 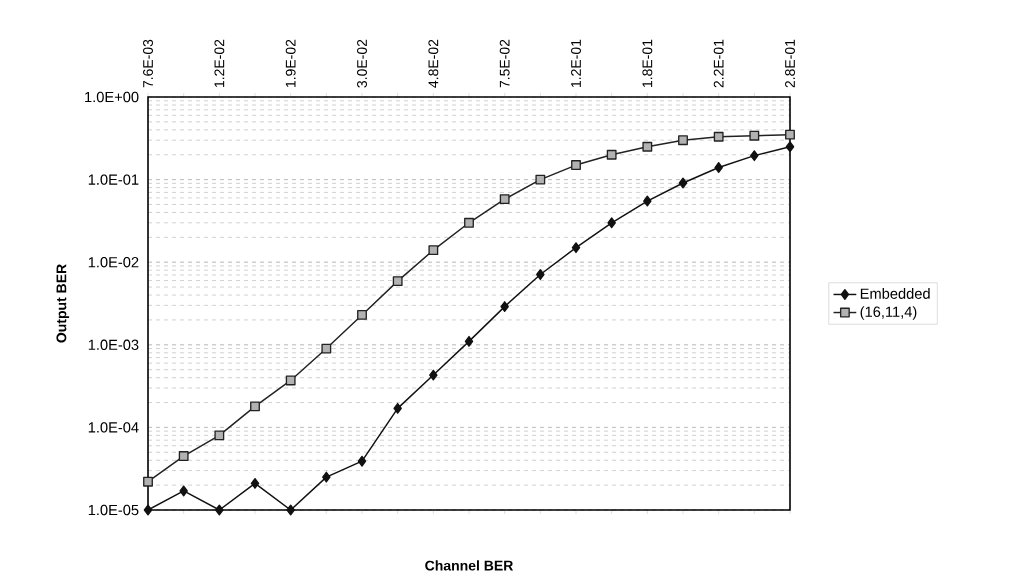 I want to click on x-tick-label: 1.2E-02, so click(x=219, y=63).